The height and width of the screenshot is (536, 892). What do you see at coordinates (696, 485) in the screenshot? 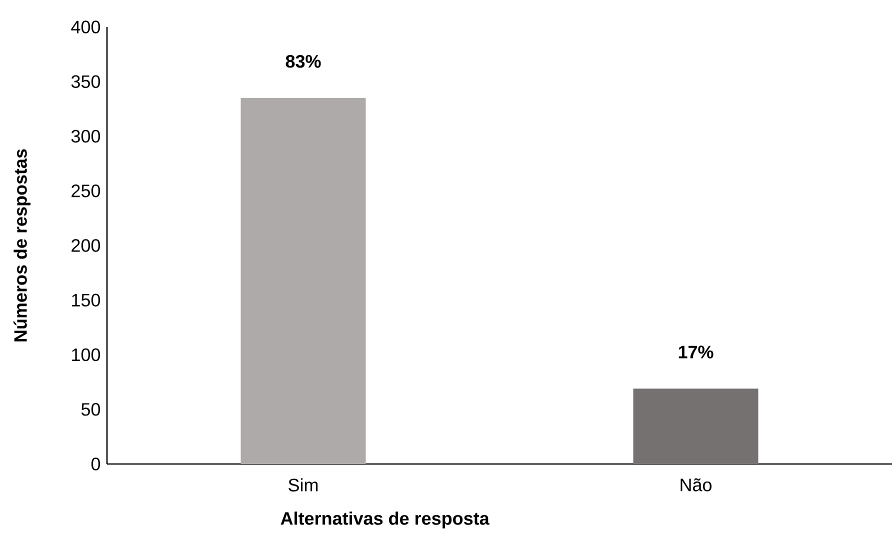
I see `x-tick-label: Não` at bounding box center [696, 485].